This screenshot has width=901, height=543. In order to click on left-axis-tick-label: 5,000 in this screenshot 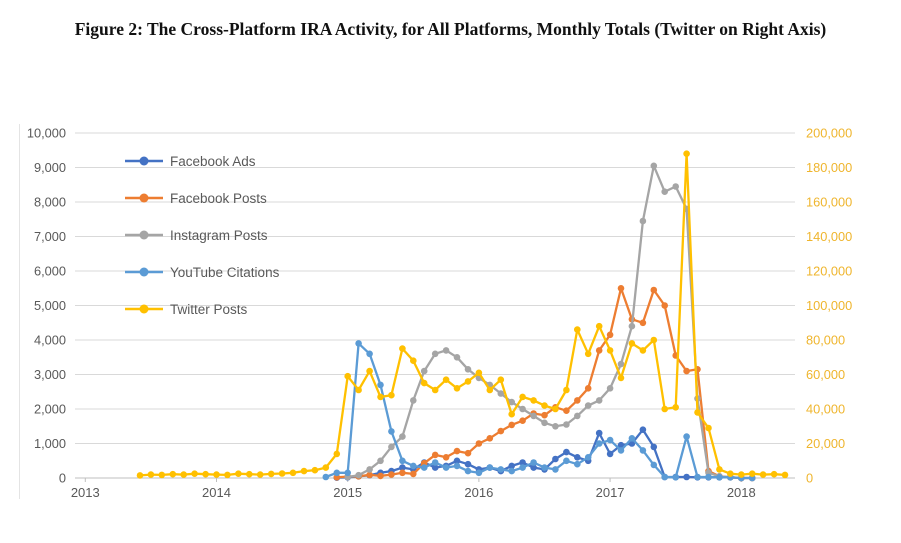, I will do `click(50, 305)`.